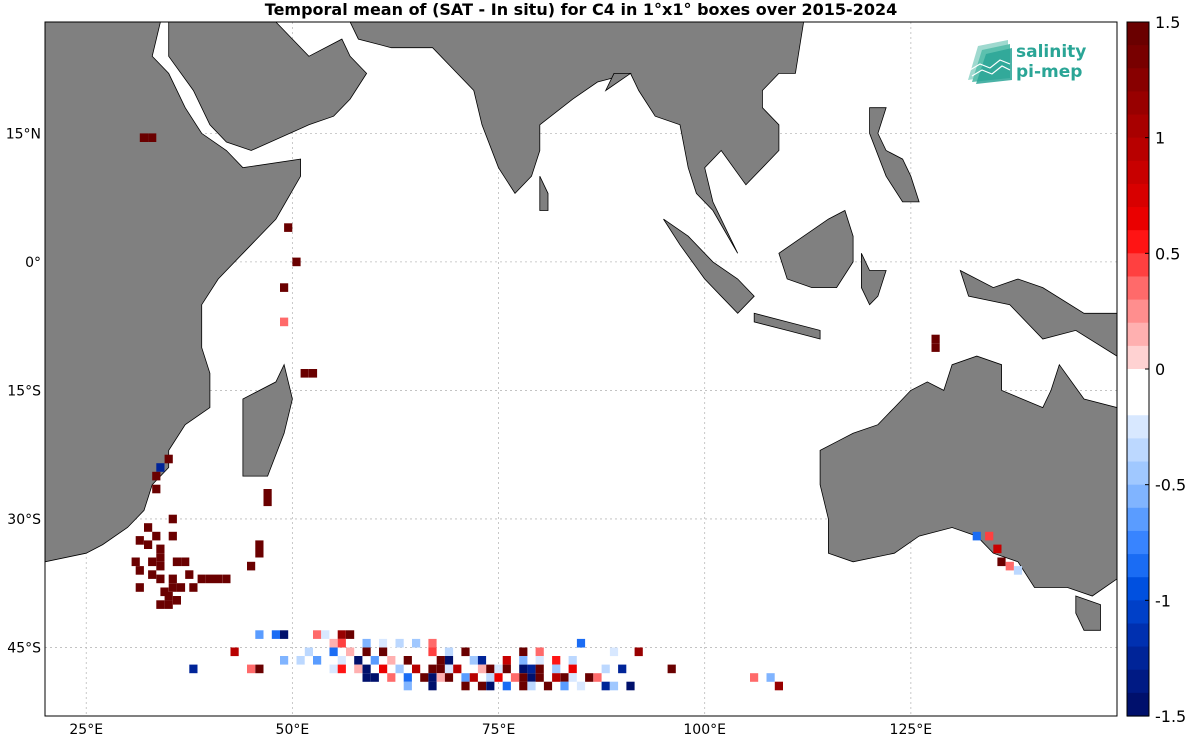 This screenshot has width=1199, height=740. What do you see at coordinates (24, 648) in the screenshot?
I see `lat-tick-label-4: 45°S` at bounding box center [24, 648].